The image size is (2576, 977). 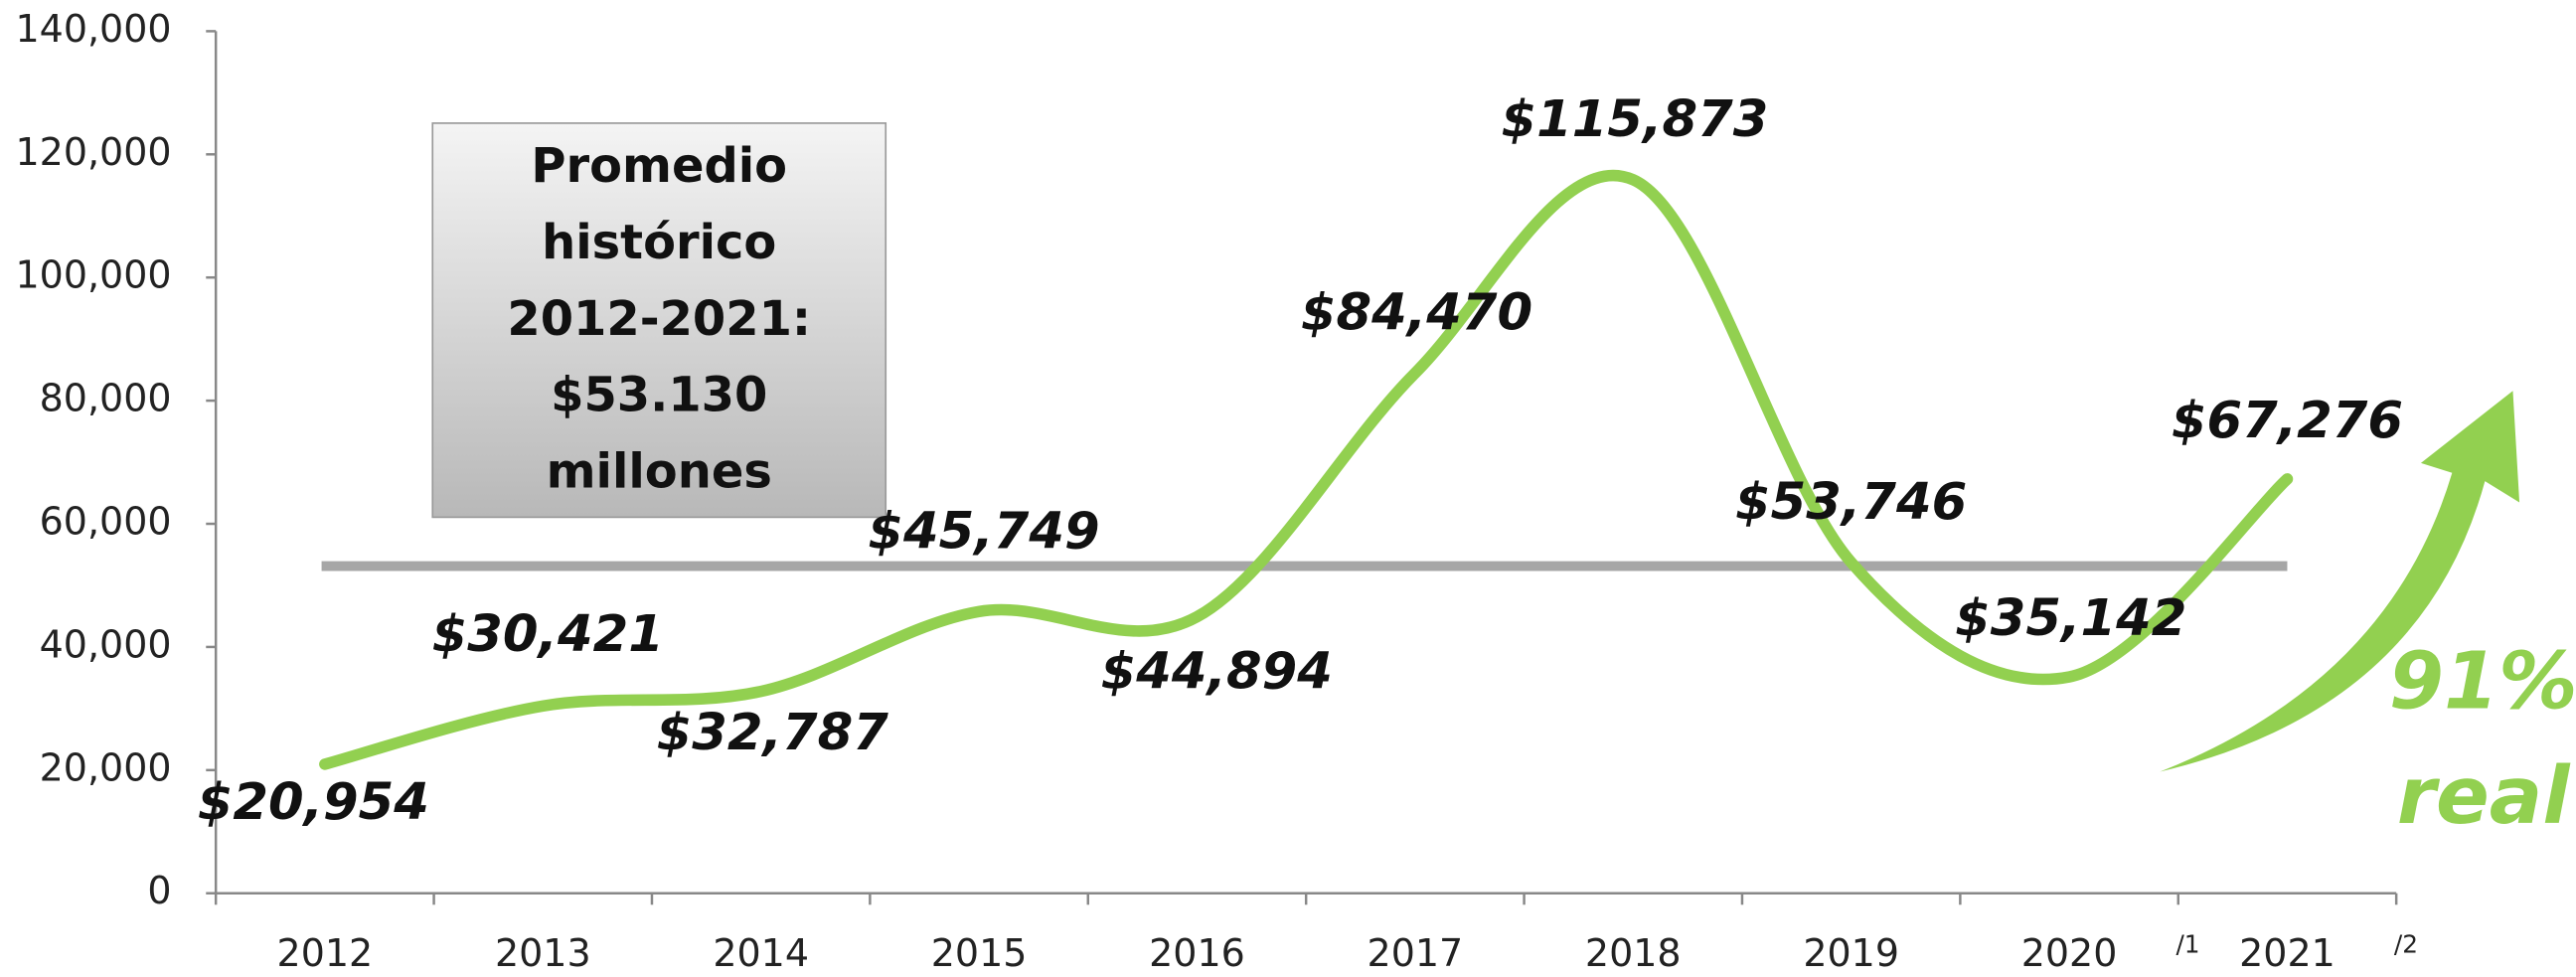 What do you see at coordinates (659, 166) in the screenshot?
I see `average-label: Promedio` at bounding box center [659, 166].